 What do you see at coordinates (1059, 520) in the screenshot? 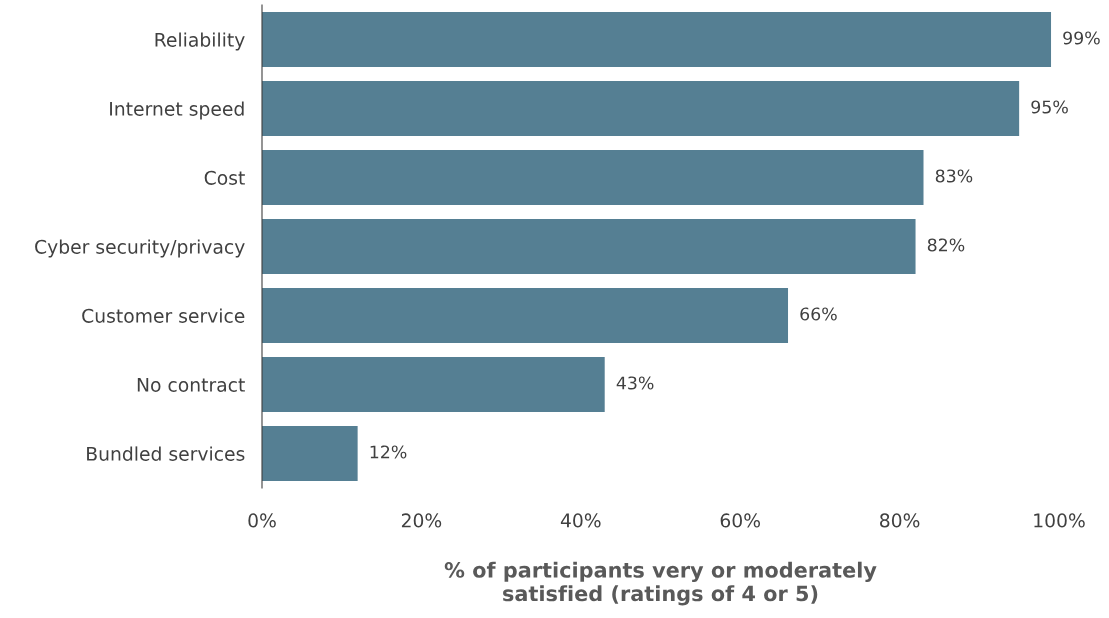
I see `x-tick-label: 100%` at bounding box center [1059, 520].